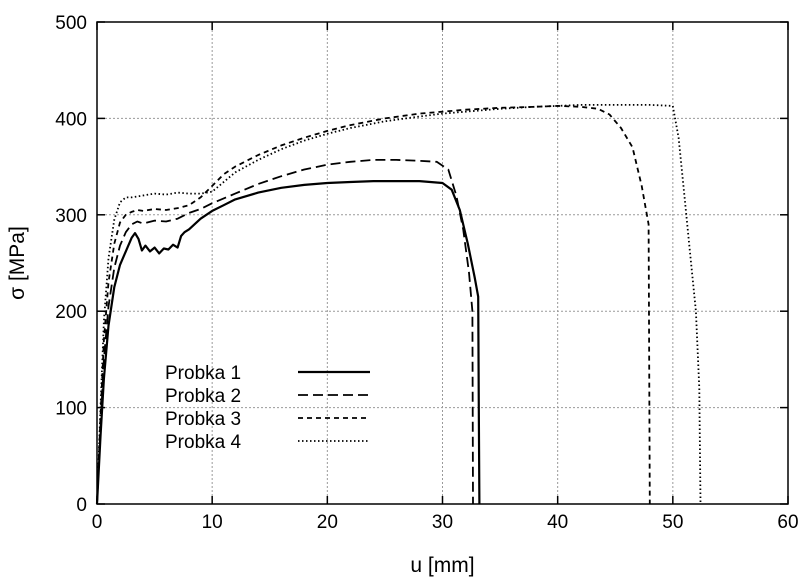  What do you see at coordinates (71, 312) in the screenshot?
I see `y-tick-label: 200` at bounding box center [71, 312].